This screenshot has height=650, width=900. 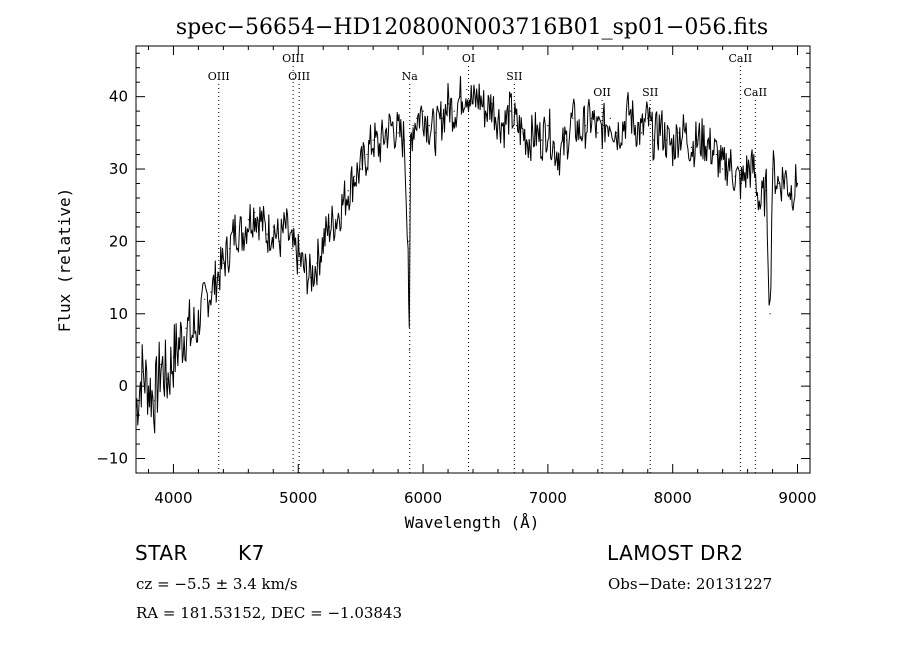 I want to click on y-tick-label: 0, so click(x=123, y=386).